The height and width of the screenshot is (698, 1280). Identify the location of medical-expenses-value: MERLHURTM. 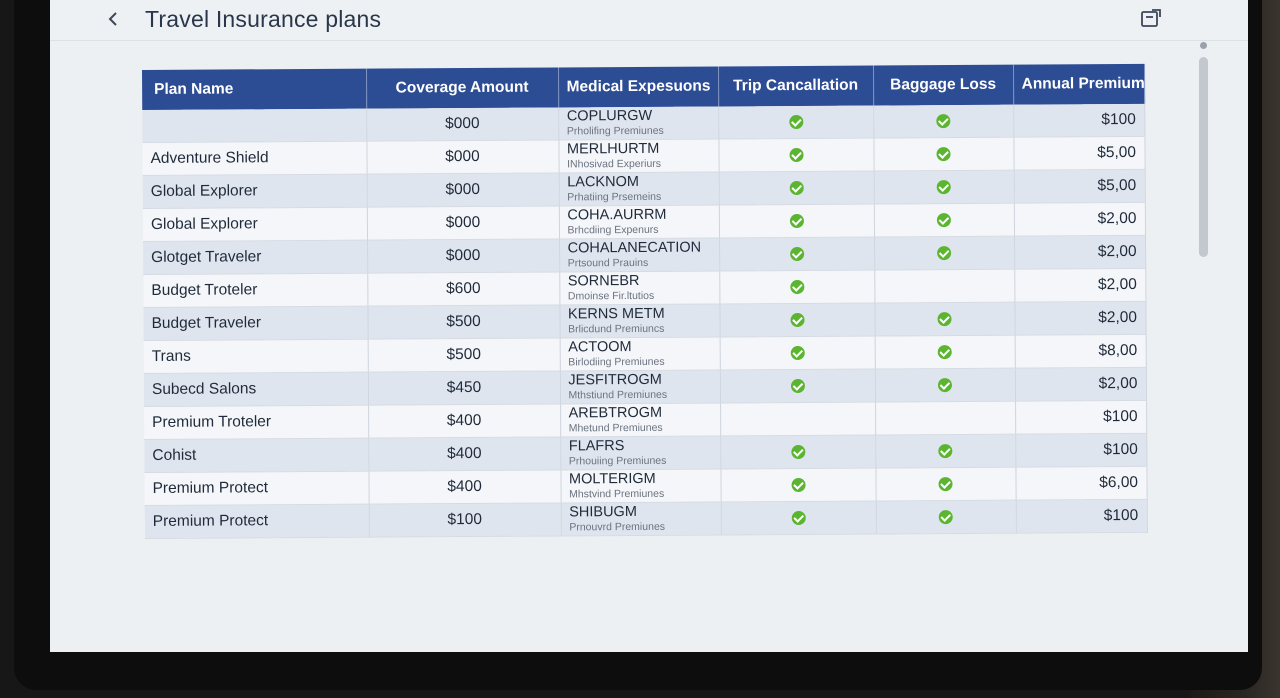
(613, 149).